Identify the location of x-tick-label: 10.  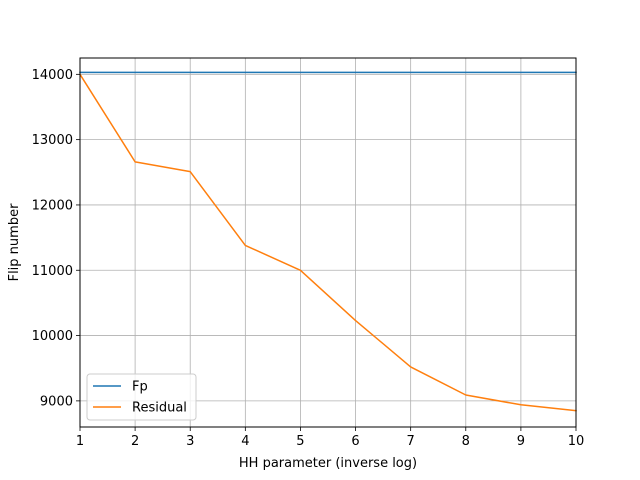
(576, 441).